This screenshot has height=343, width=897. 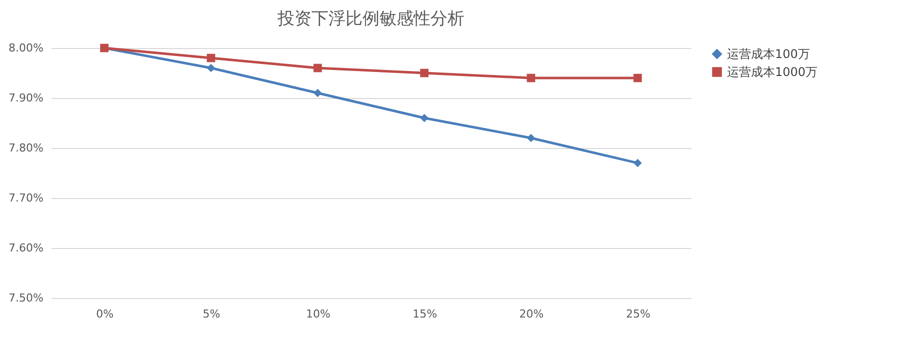 I want to click on y-tick-label: 7.80%, so click(x=26, y=148).